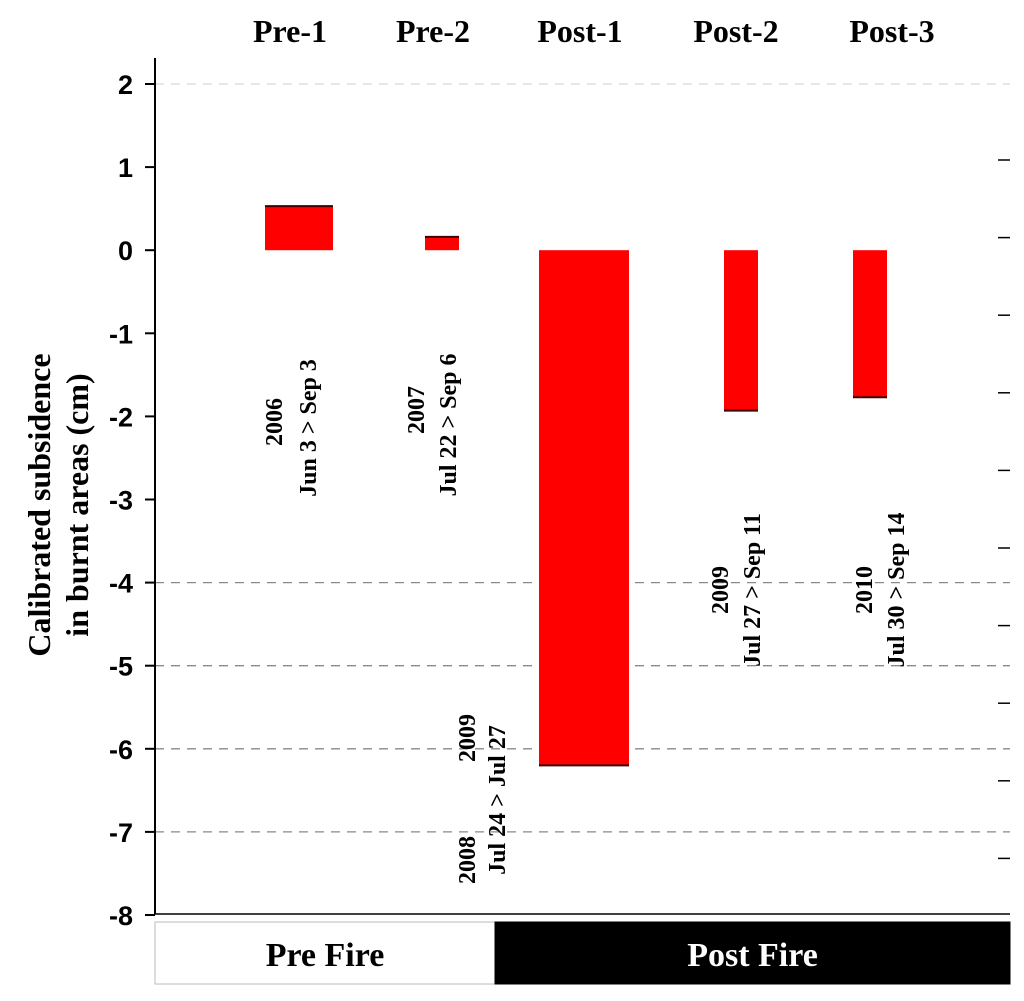 This screenshot has height=1001, width=1024. Describe the element at coordinates (309, 428) in the screenshot. I see `annotation-pre-1-line-2: Jun 3 > Sep 3` at that location.